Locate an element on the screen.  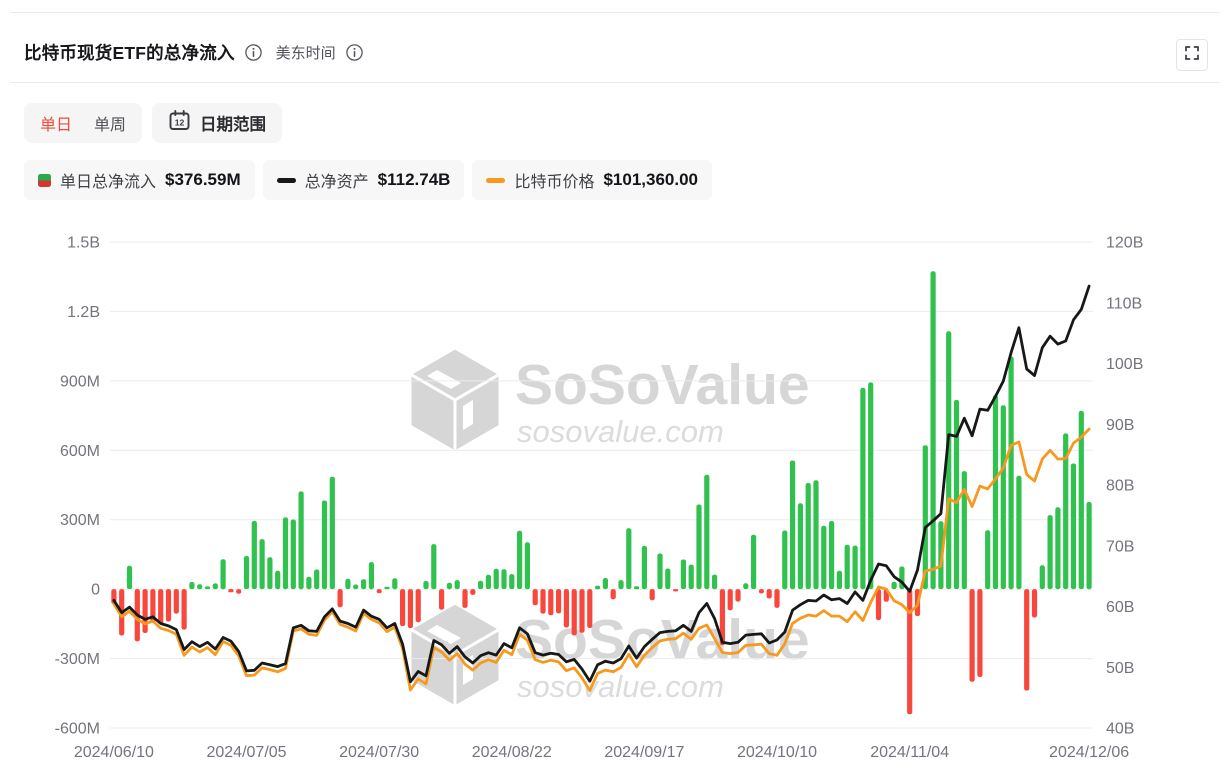
legend-item-btc-price: 比特币价格 $101,360.00 is located at coordinates (592, 180).